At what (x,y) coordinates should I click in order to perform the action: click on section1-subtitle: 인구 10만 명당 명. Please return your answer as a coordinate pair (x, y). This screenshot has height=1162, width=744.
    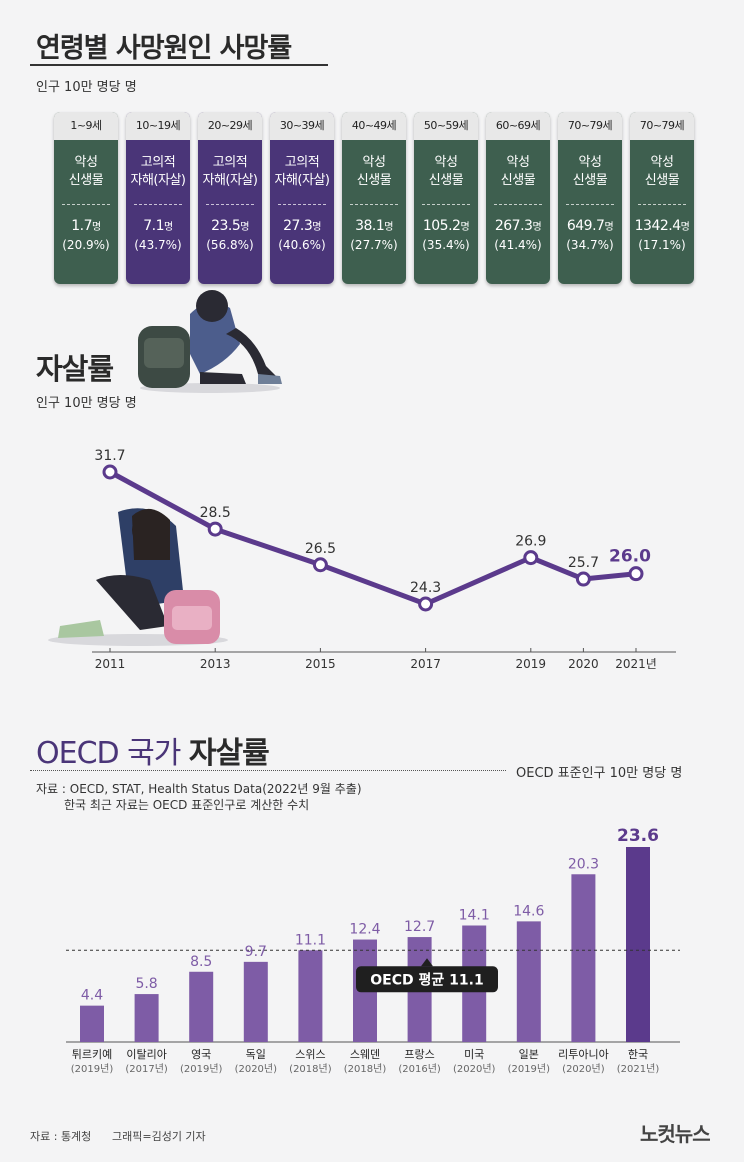
    Looking at the image, I should click on (86, 87).